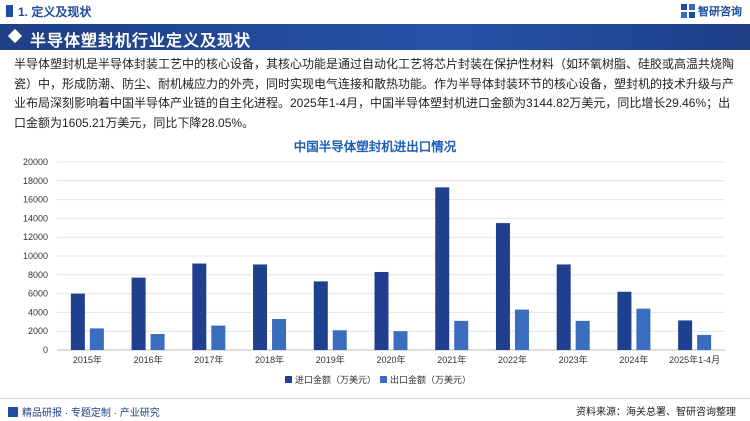 This screenshot has height=421, width=750. Describe the element at coordinates (335, 379) in the screenshot. I see `legend-label: 进口金额（万美元）` at that location.